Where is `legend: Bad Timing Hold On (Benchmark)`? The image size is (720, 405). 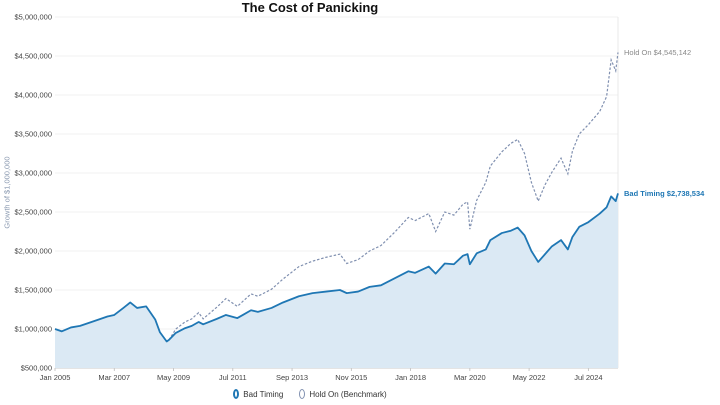 legend: Bad Timing Hold On (Benchmark) is located at coordinates (310, 394).